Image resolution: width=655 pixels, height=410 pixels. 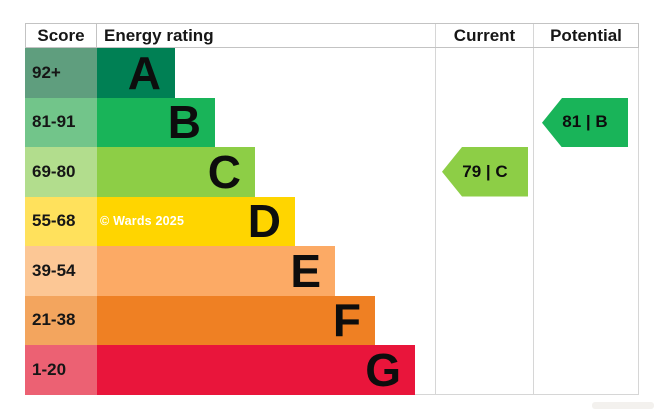 I want to click on faint-corner-watermark, so click(x=623, y=405).